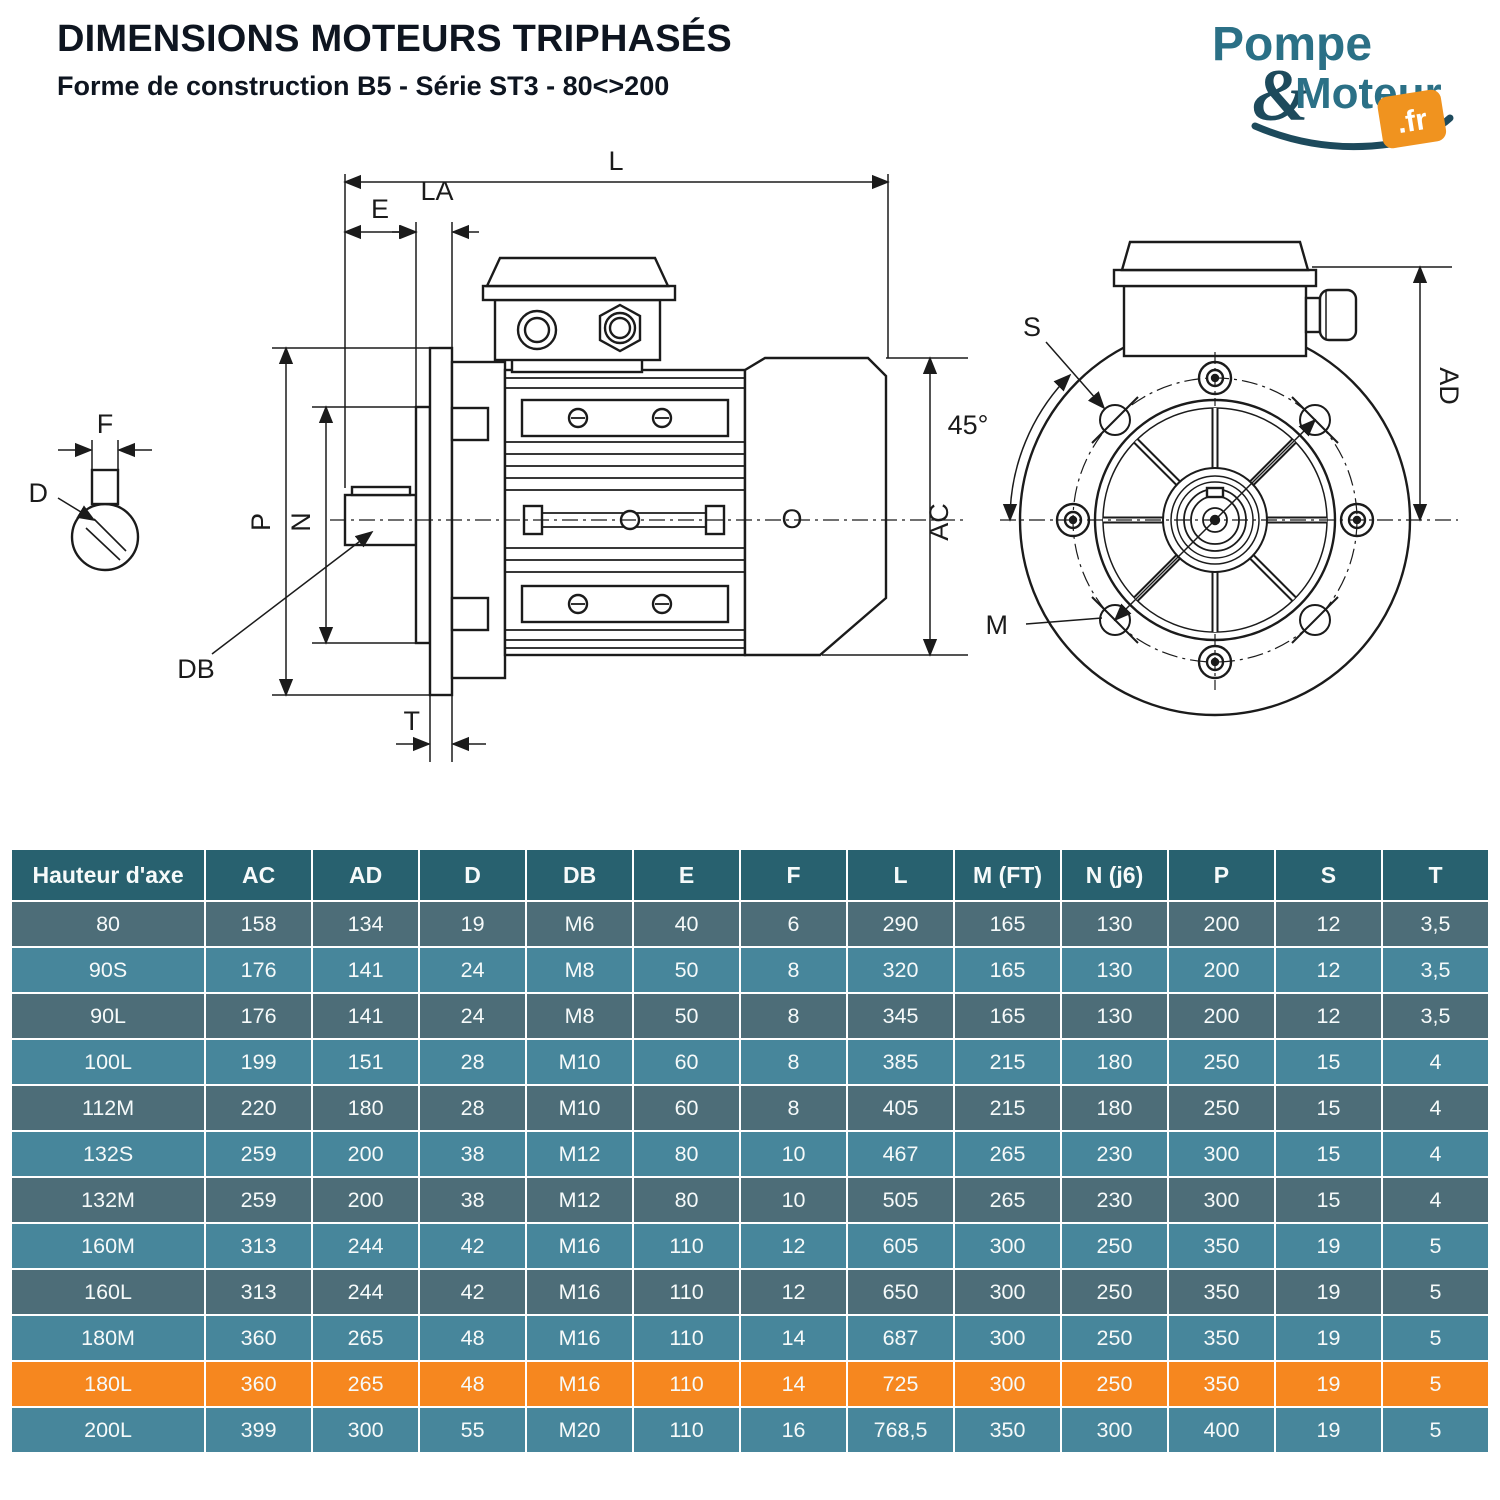 The height and width of the screenshot is (1500, 1500). What do you see at coordinates (901, 1016) in the screenshot?
I see `table-cell: 345` at bounding box center [901, 1016].